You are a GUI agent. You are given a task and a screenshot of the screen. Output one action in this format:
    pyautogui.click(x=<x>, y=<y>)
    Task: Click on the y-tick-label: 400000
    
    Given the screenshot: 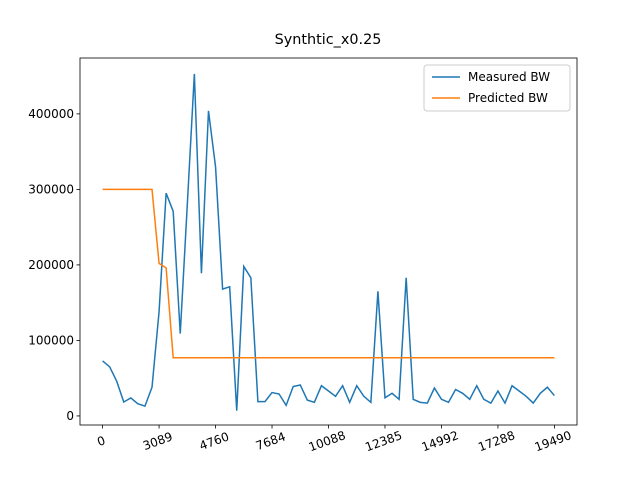 What is the action you would take?
    pyautogui.click(x=51, y=114)
    